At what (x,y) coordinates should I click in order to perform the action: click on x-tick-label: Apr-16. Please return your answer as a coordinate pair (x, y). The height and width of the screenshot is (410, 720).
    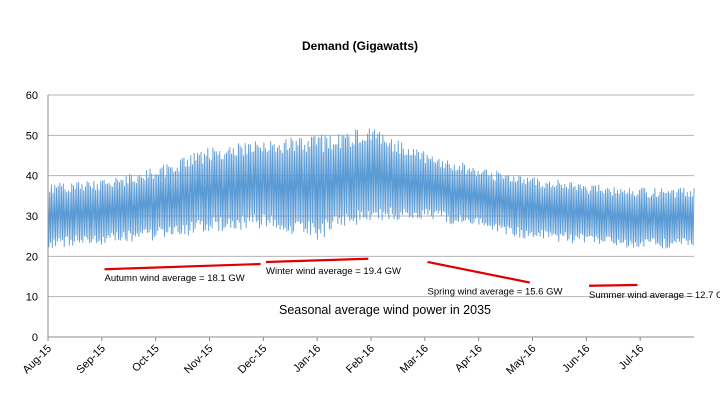
    Looking at the image, I should click on (469, 359).